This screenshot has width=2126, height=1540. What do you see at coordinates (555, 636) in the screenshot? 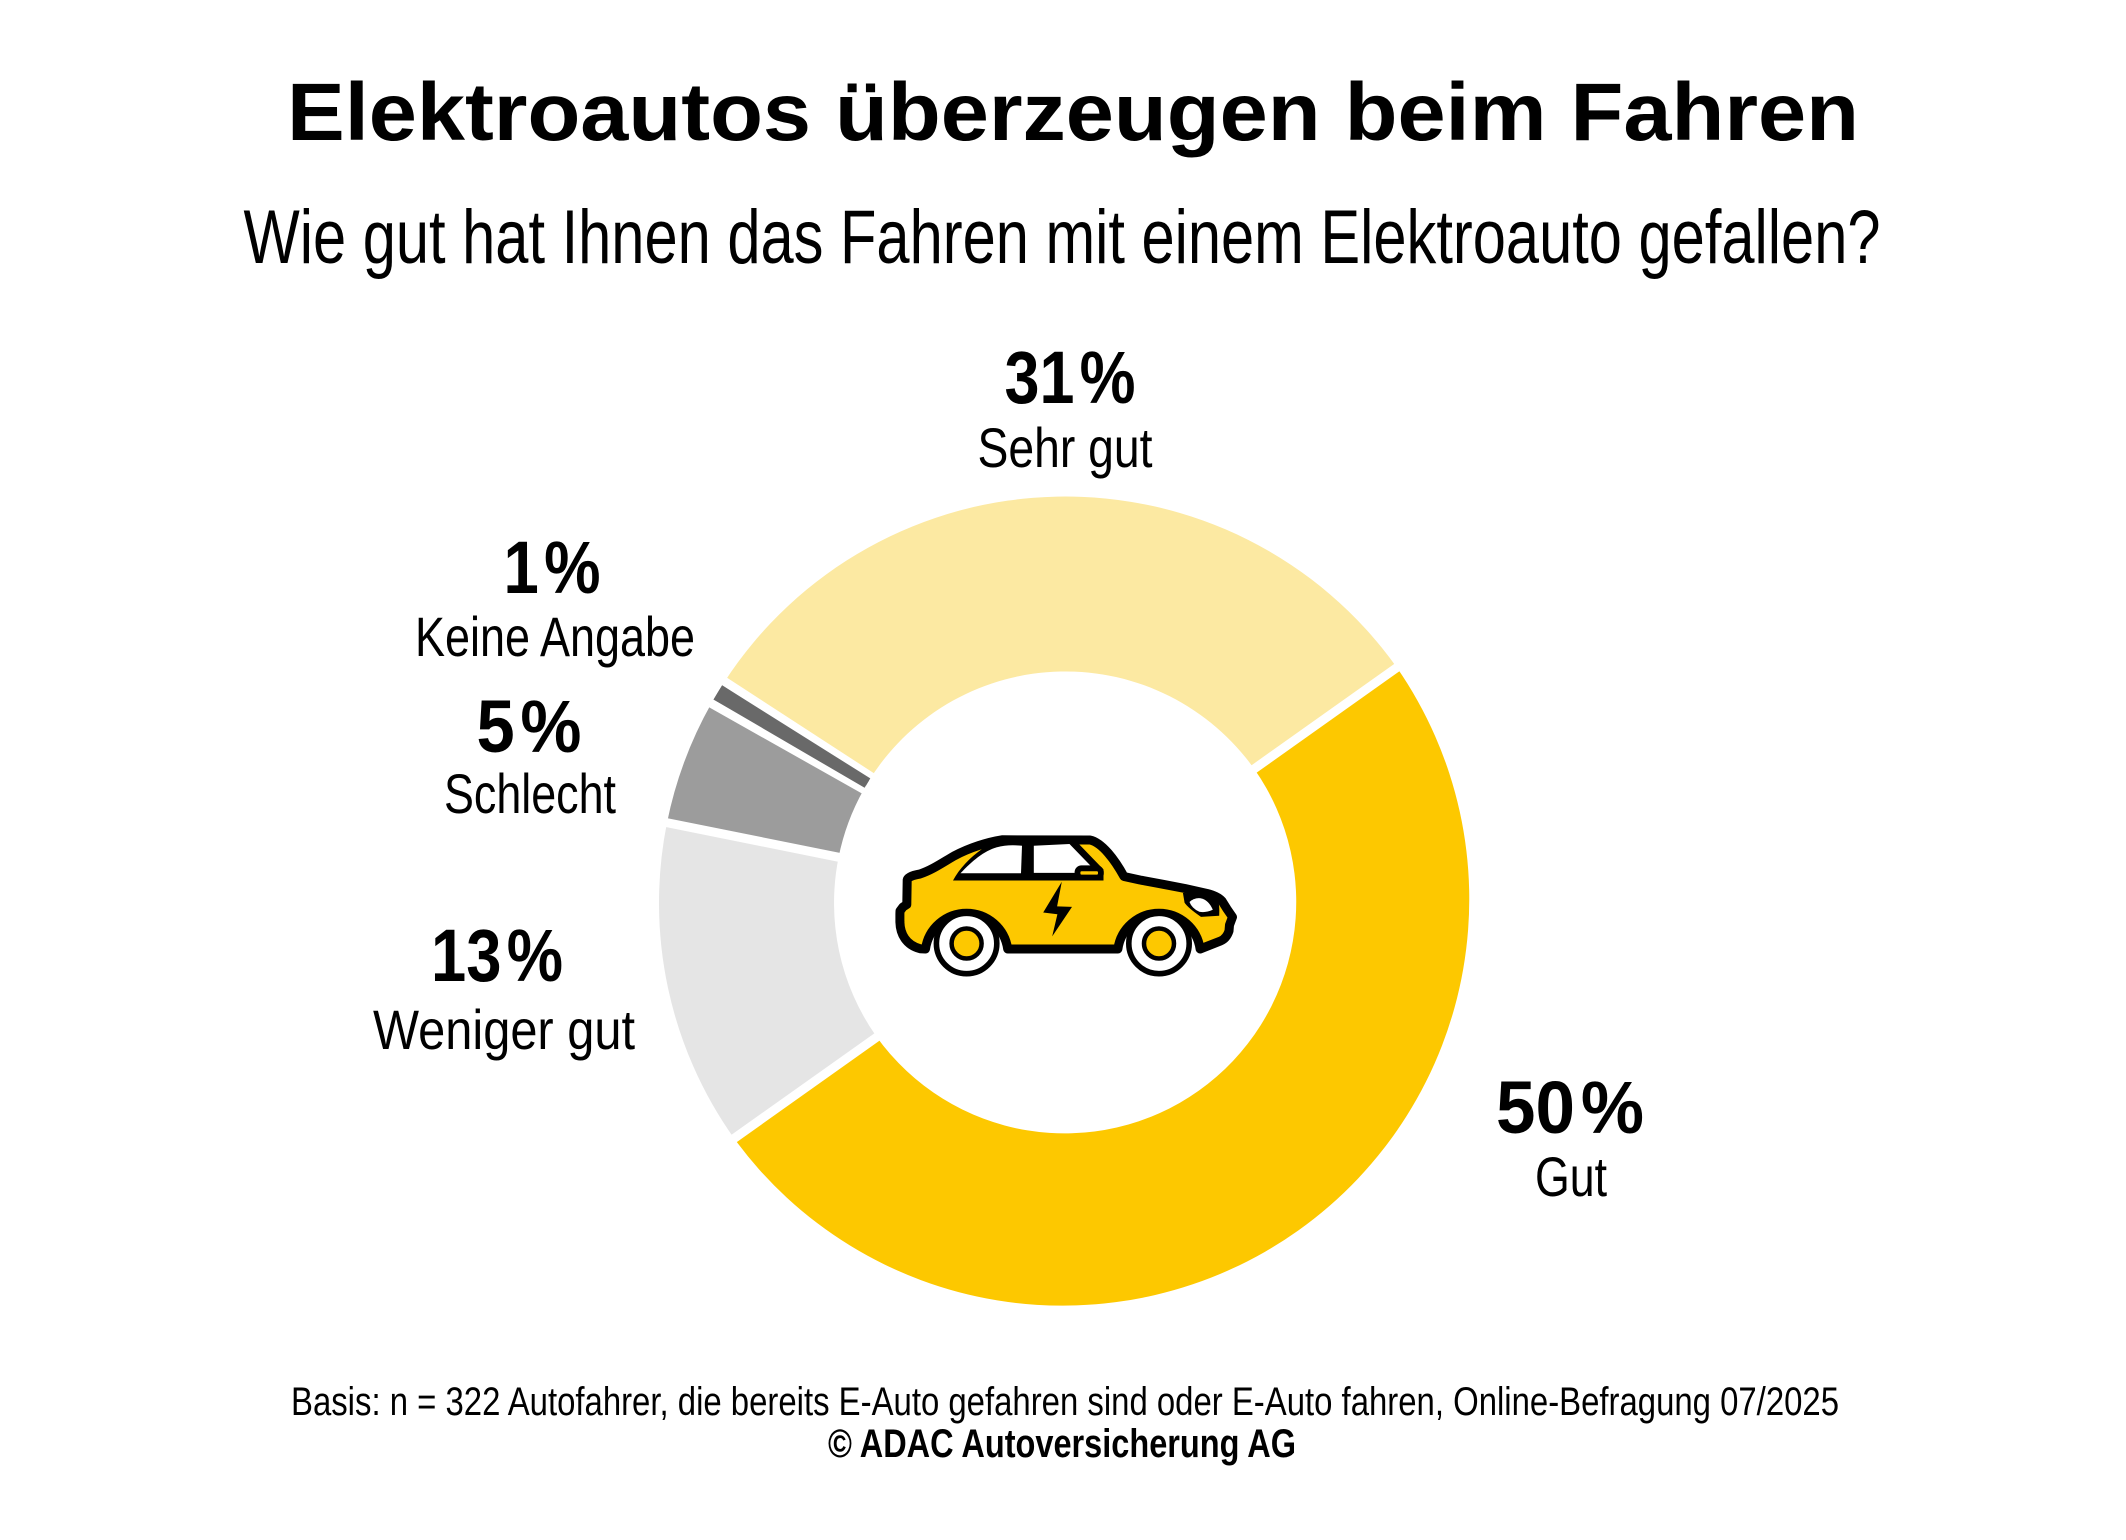
I see `svg-text: Keine Angabe` at bounding box center [555, 636].